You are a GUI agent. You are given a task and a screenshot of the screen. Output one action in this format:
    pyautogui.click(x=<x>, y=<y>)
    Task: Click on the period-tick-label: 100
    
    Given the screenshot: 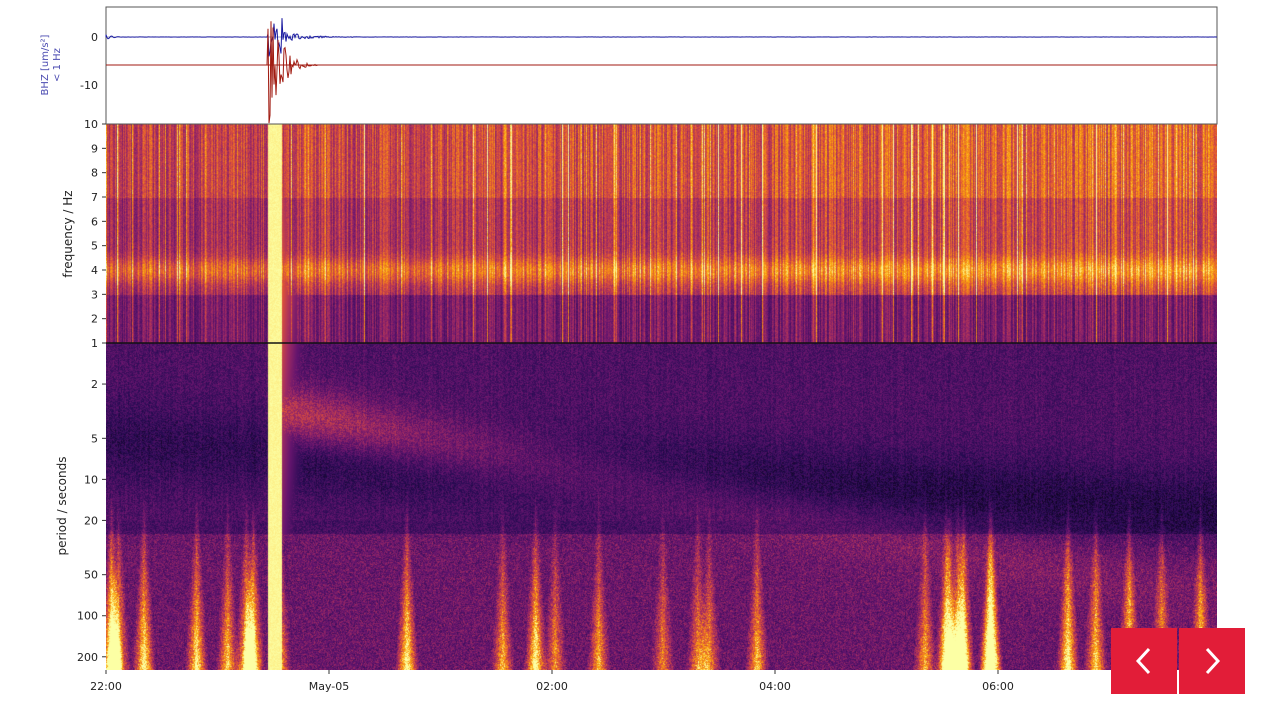 What is the action you would take?
    pyautogui.click(x=87, y=616)
    